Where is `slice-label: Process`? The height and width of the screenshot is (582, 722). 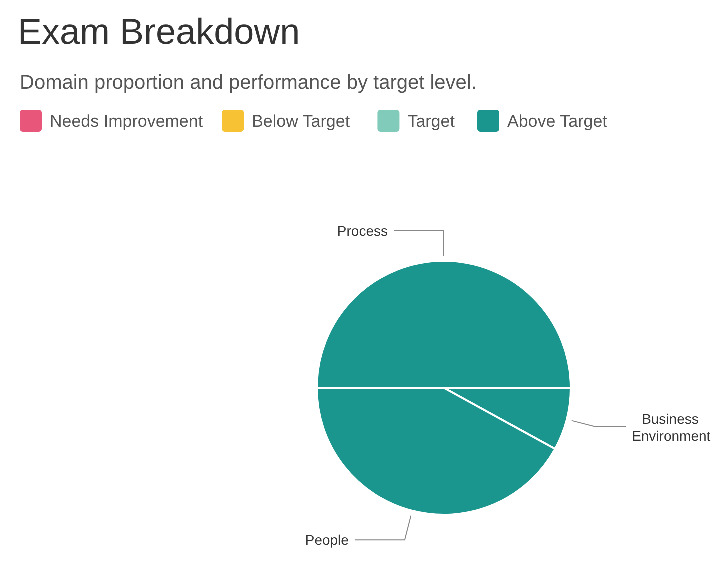 slice-label: Process is located at coordinates (362, 231).